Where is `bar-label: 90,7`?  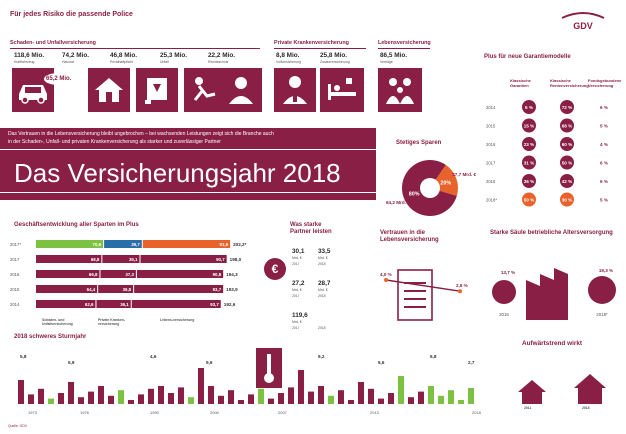 bar-label: 90,7 is located at coordinates (220, 259).